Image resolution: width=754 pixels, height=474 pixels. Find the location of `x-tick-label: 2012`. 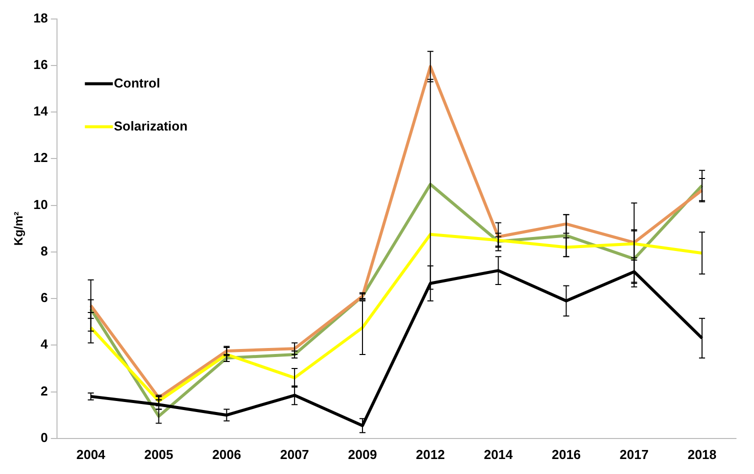

x-tick-label: 2012 is located at coordinates (430, 454).